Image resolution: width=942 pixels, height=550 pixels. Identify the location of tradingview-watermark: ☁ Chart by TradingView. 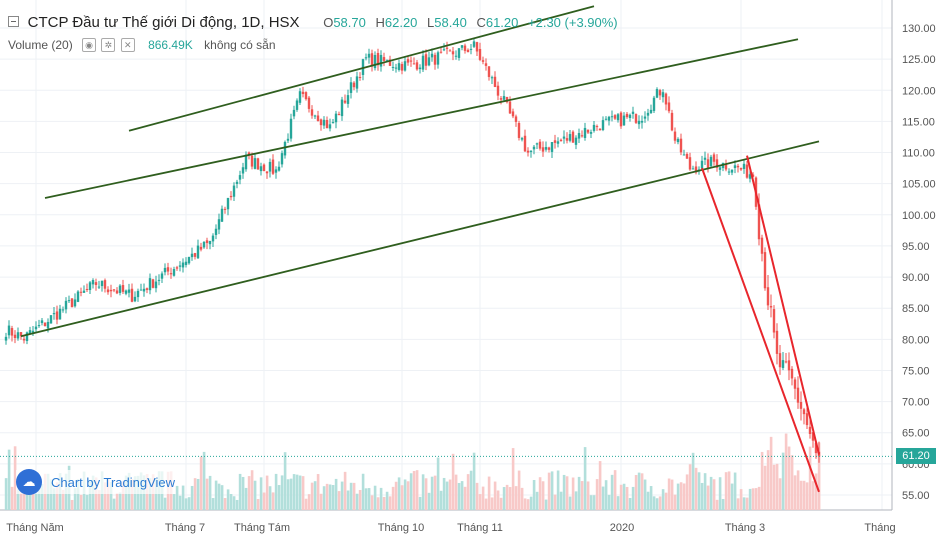
(96, 482).